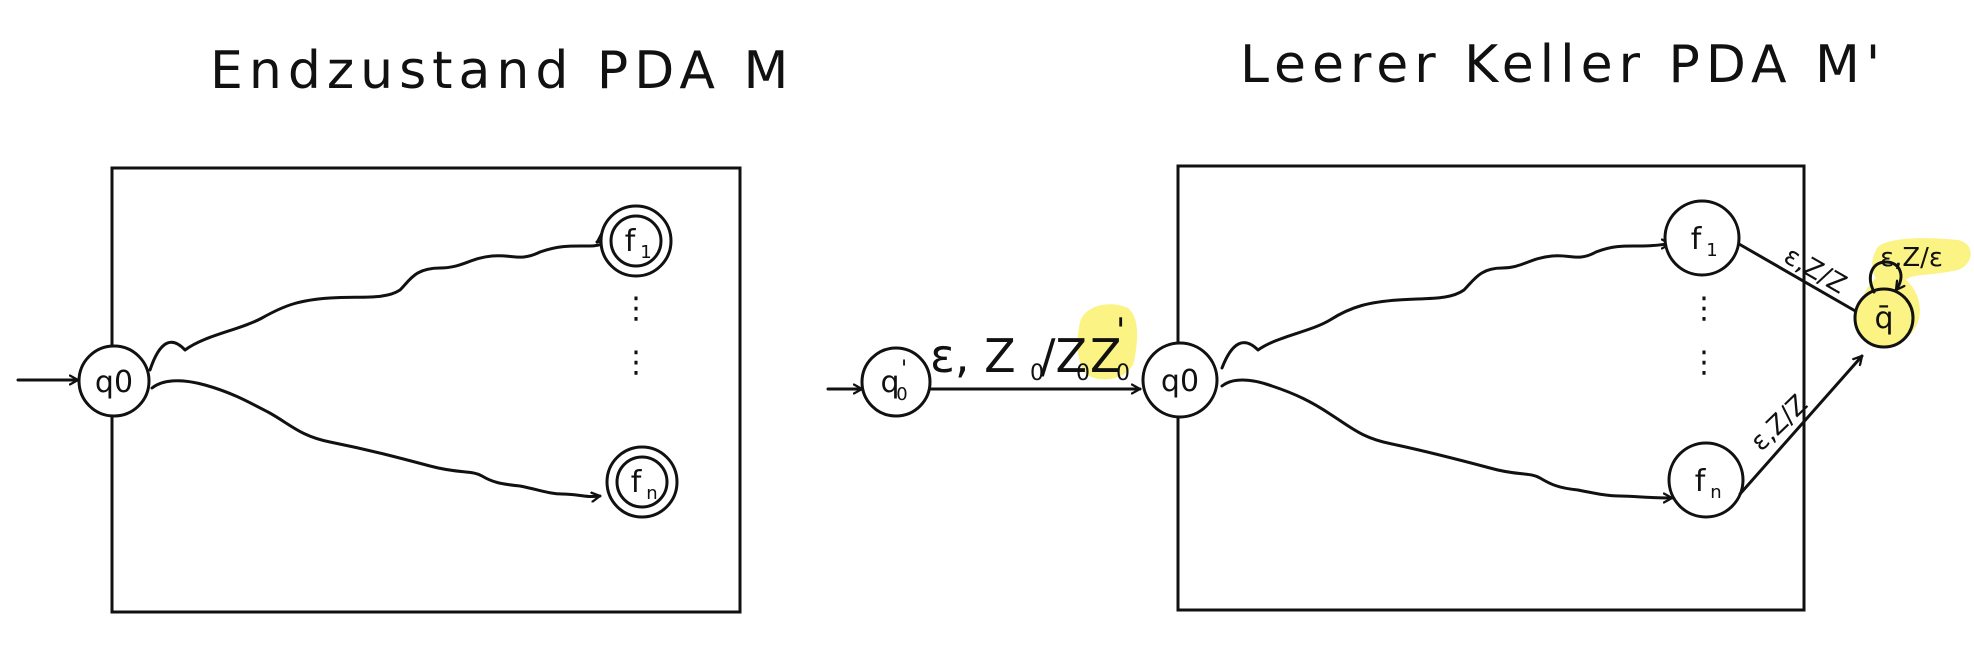 This screenshot has height=663, width=1974. Describe the element at coordinates (1106, 356) in the screenshot. I see `svg-text: Z` at that location.